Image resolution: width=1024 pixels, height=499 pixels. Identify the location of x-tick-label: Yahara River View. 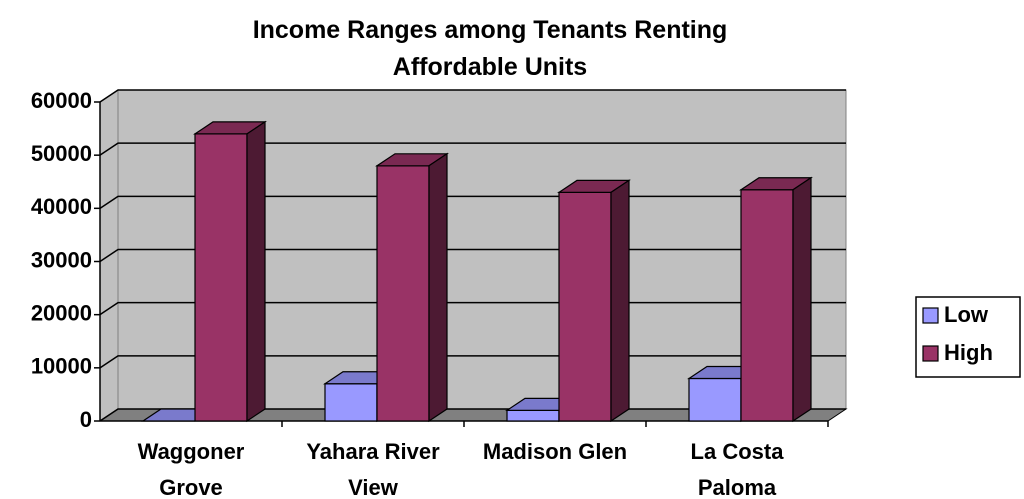
(373, 469).